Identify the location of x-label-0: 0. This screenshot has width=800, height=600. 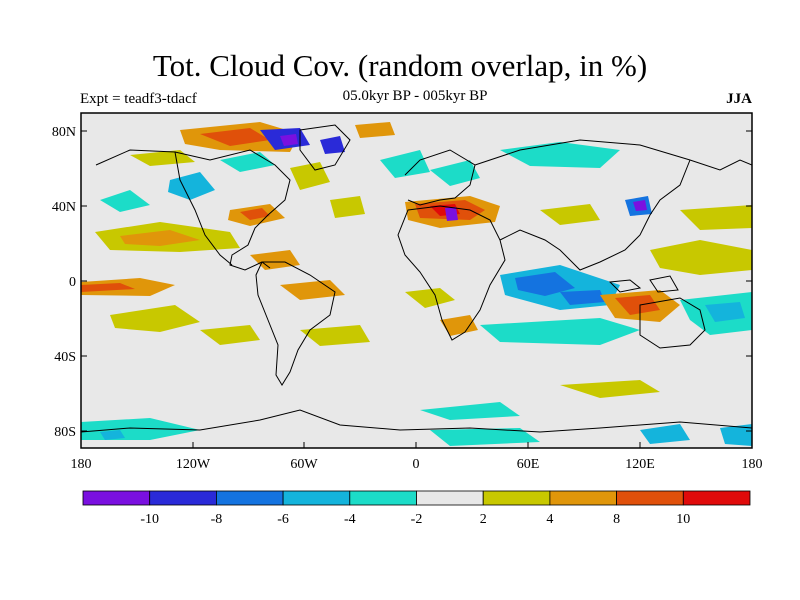
(416, 464).